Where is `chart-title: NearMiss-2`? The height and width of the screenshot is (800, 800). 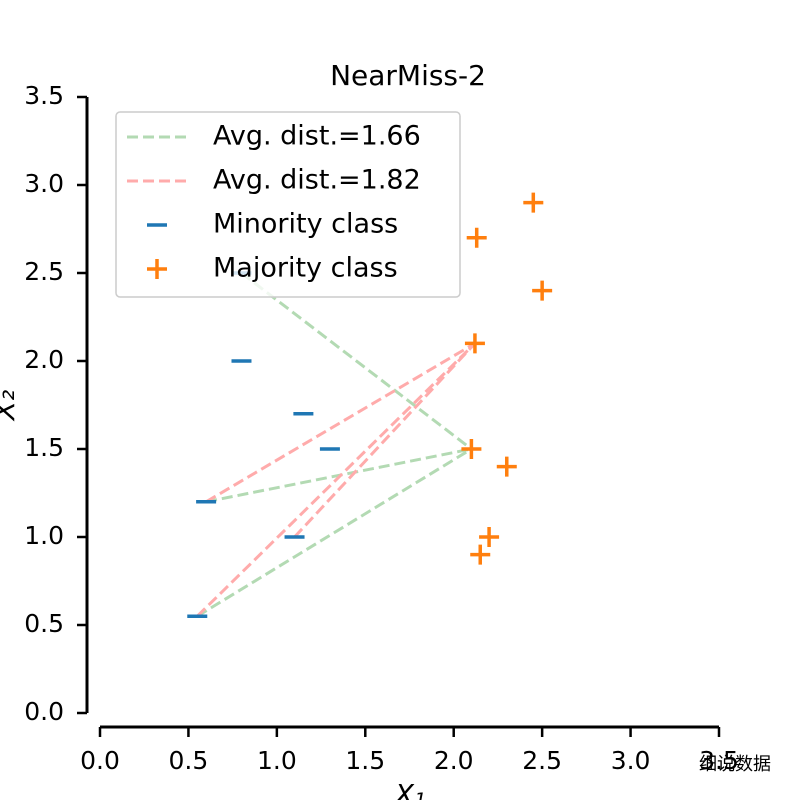
chart-title: NearMiss-2 is located at coordinates (408, 75).